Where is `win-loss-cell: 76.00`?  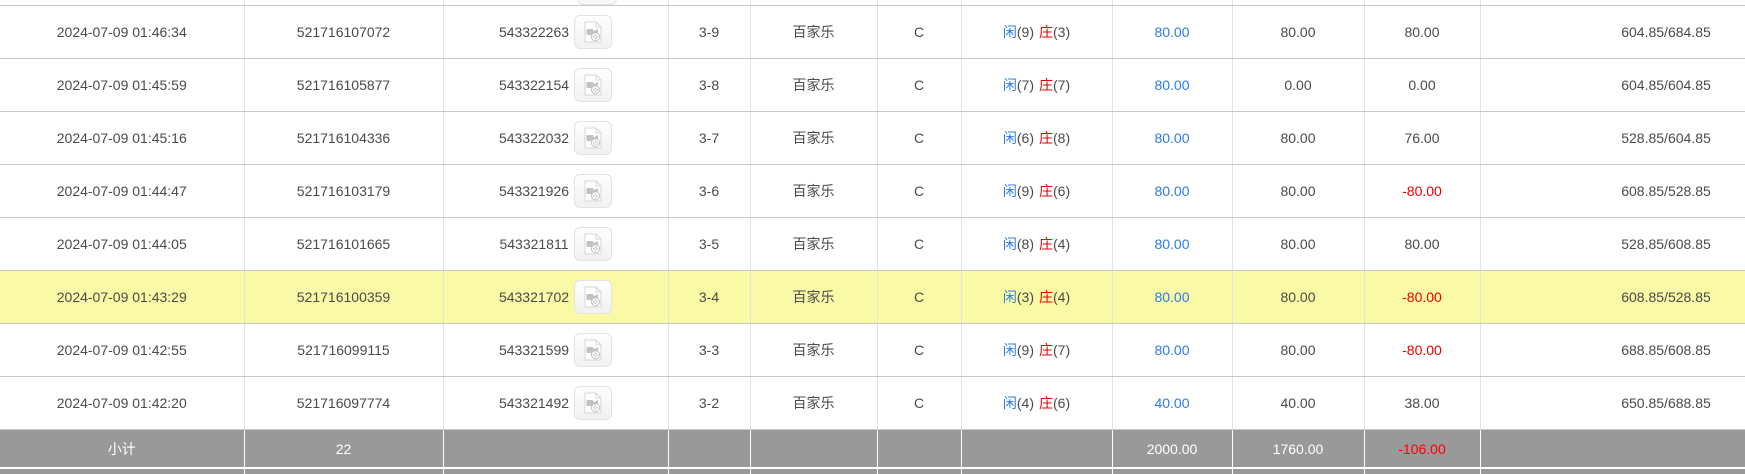
win-loss-cell: 76.00 is located at coordinates (1422, 138).